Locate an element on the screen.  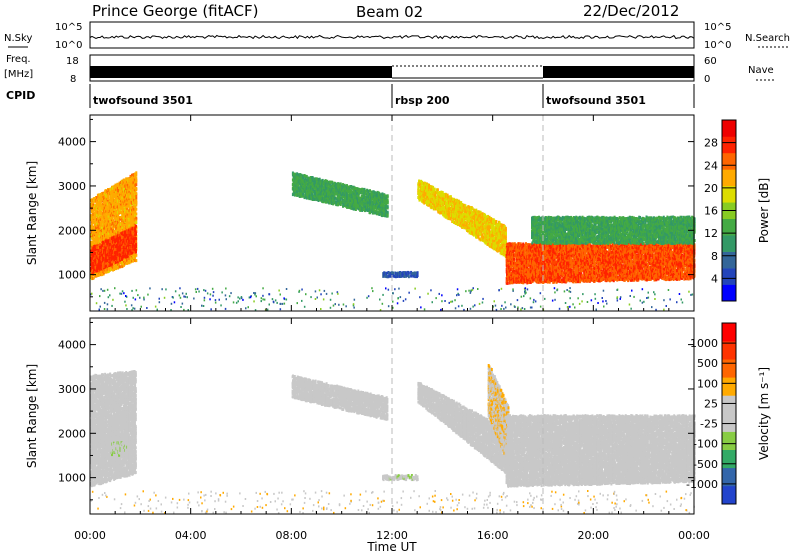
date-title: 22/Dec/2012 is located at coordinates (631, 11).